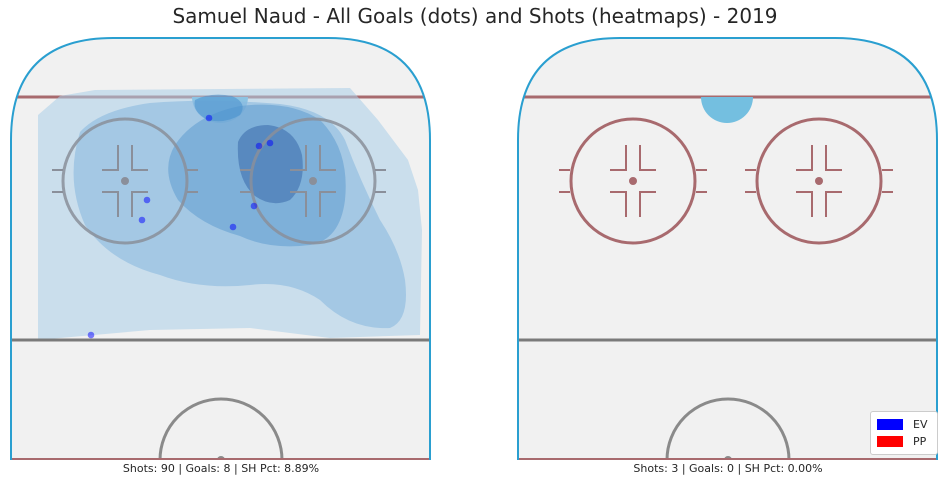 This screenshot has width=950, height=489. I want to click on center-circle-right, so click(728, 428).